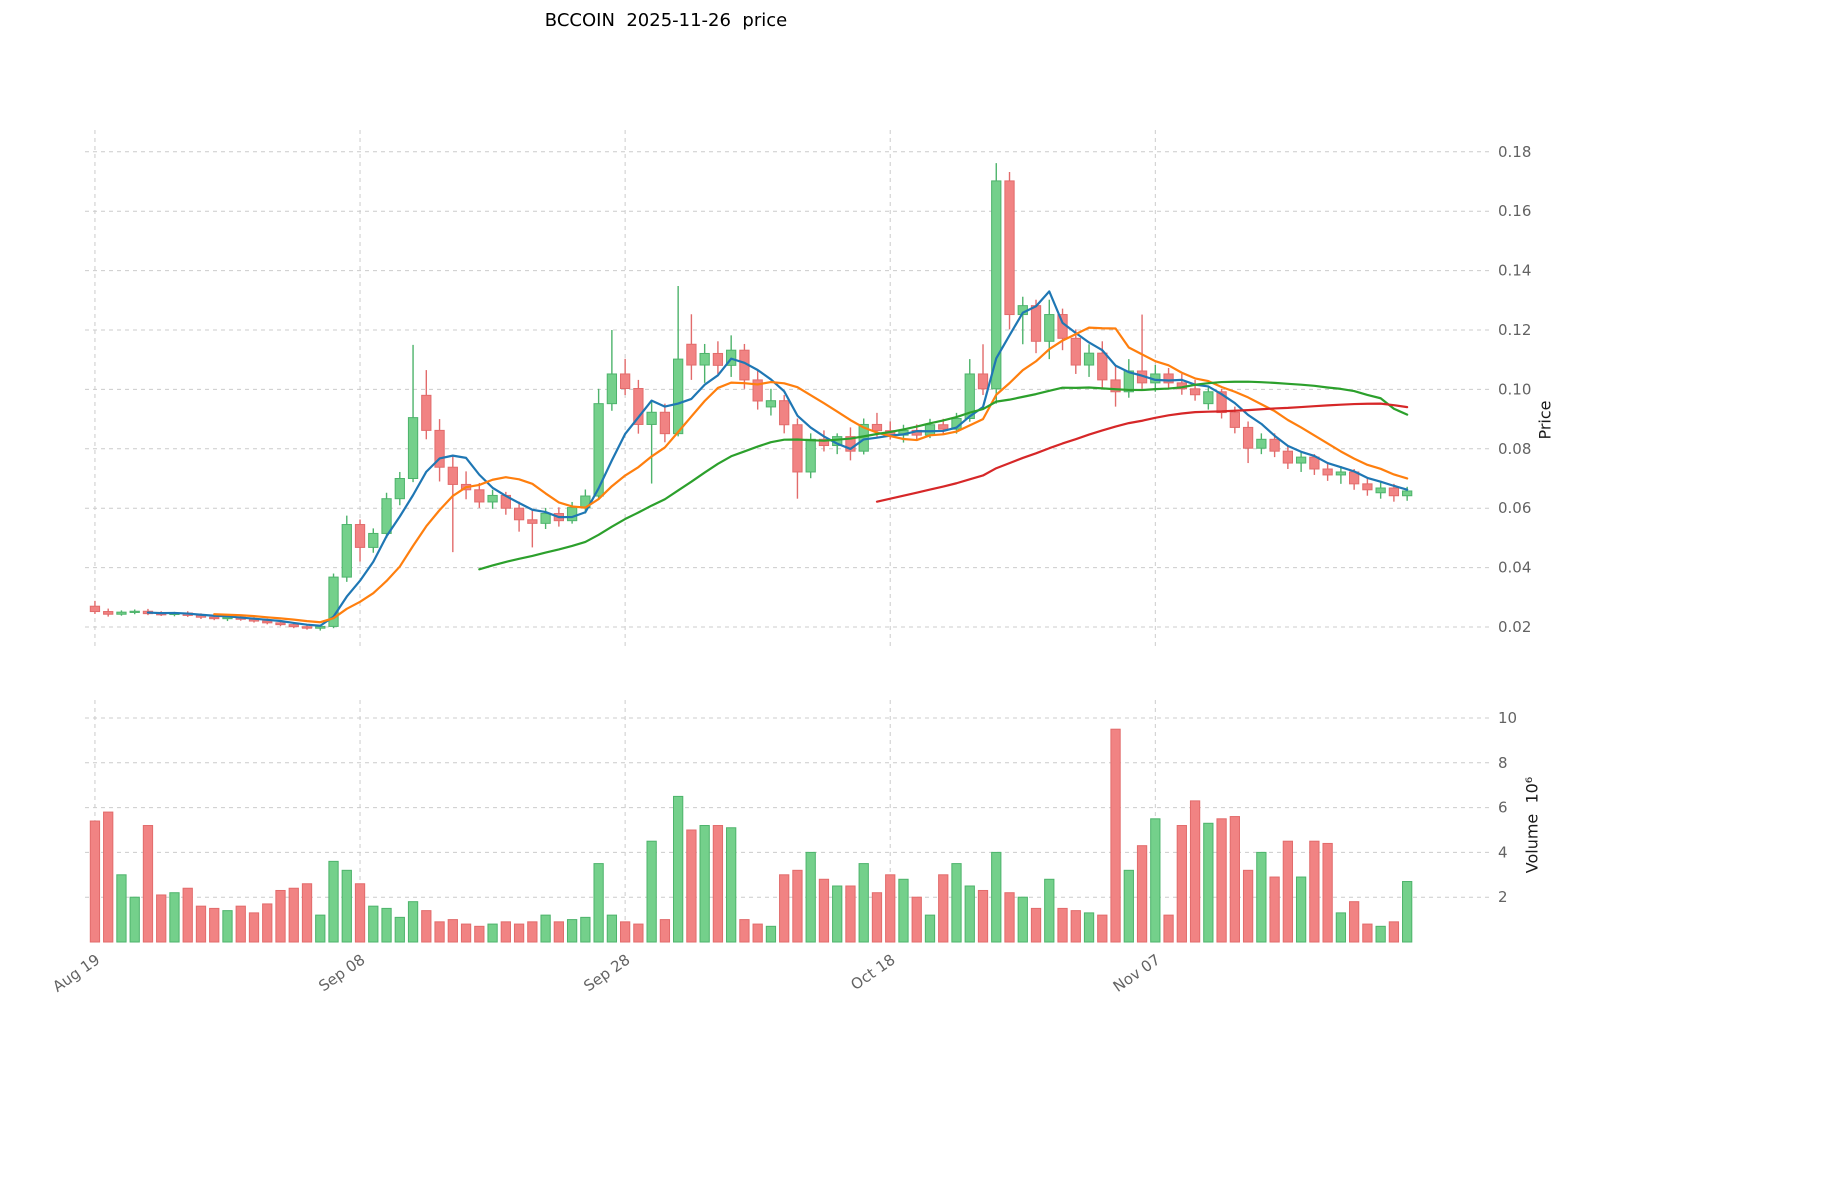 The image size is (1847, 1202). What do you see at coordinates (1514, 330) in the screenshot?
I see `price-tick-label: 0.12` at bounding box center [1514, 330].